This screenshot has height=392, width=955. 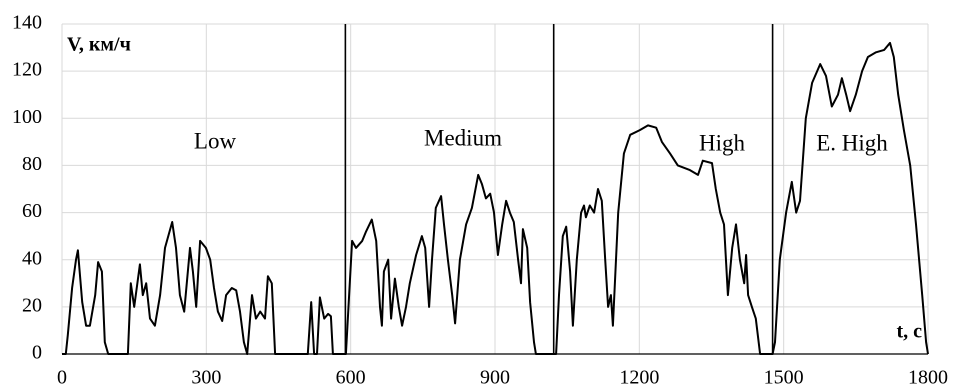 I want to click on y-tick-label: 20, so click(x=32, y=305).